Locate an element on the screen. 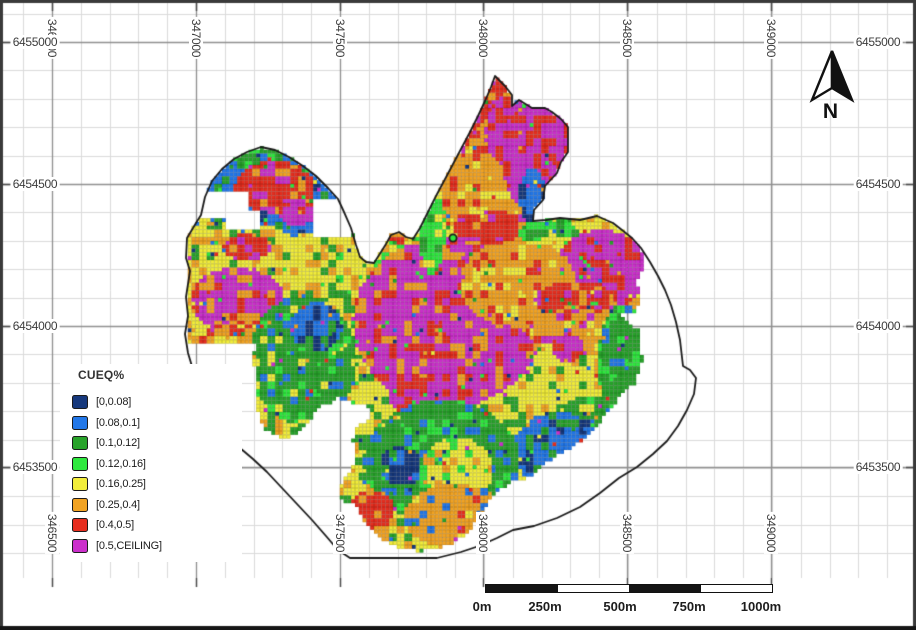  y-axis-label-right: 6455000 is located at coordinates (878, 42).